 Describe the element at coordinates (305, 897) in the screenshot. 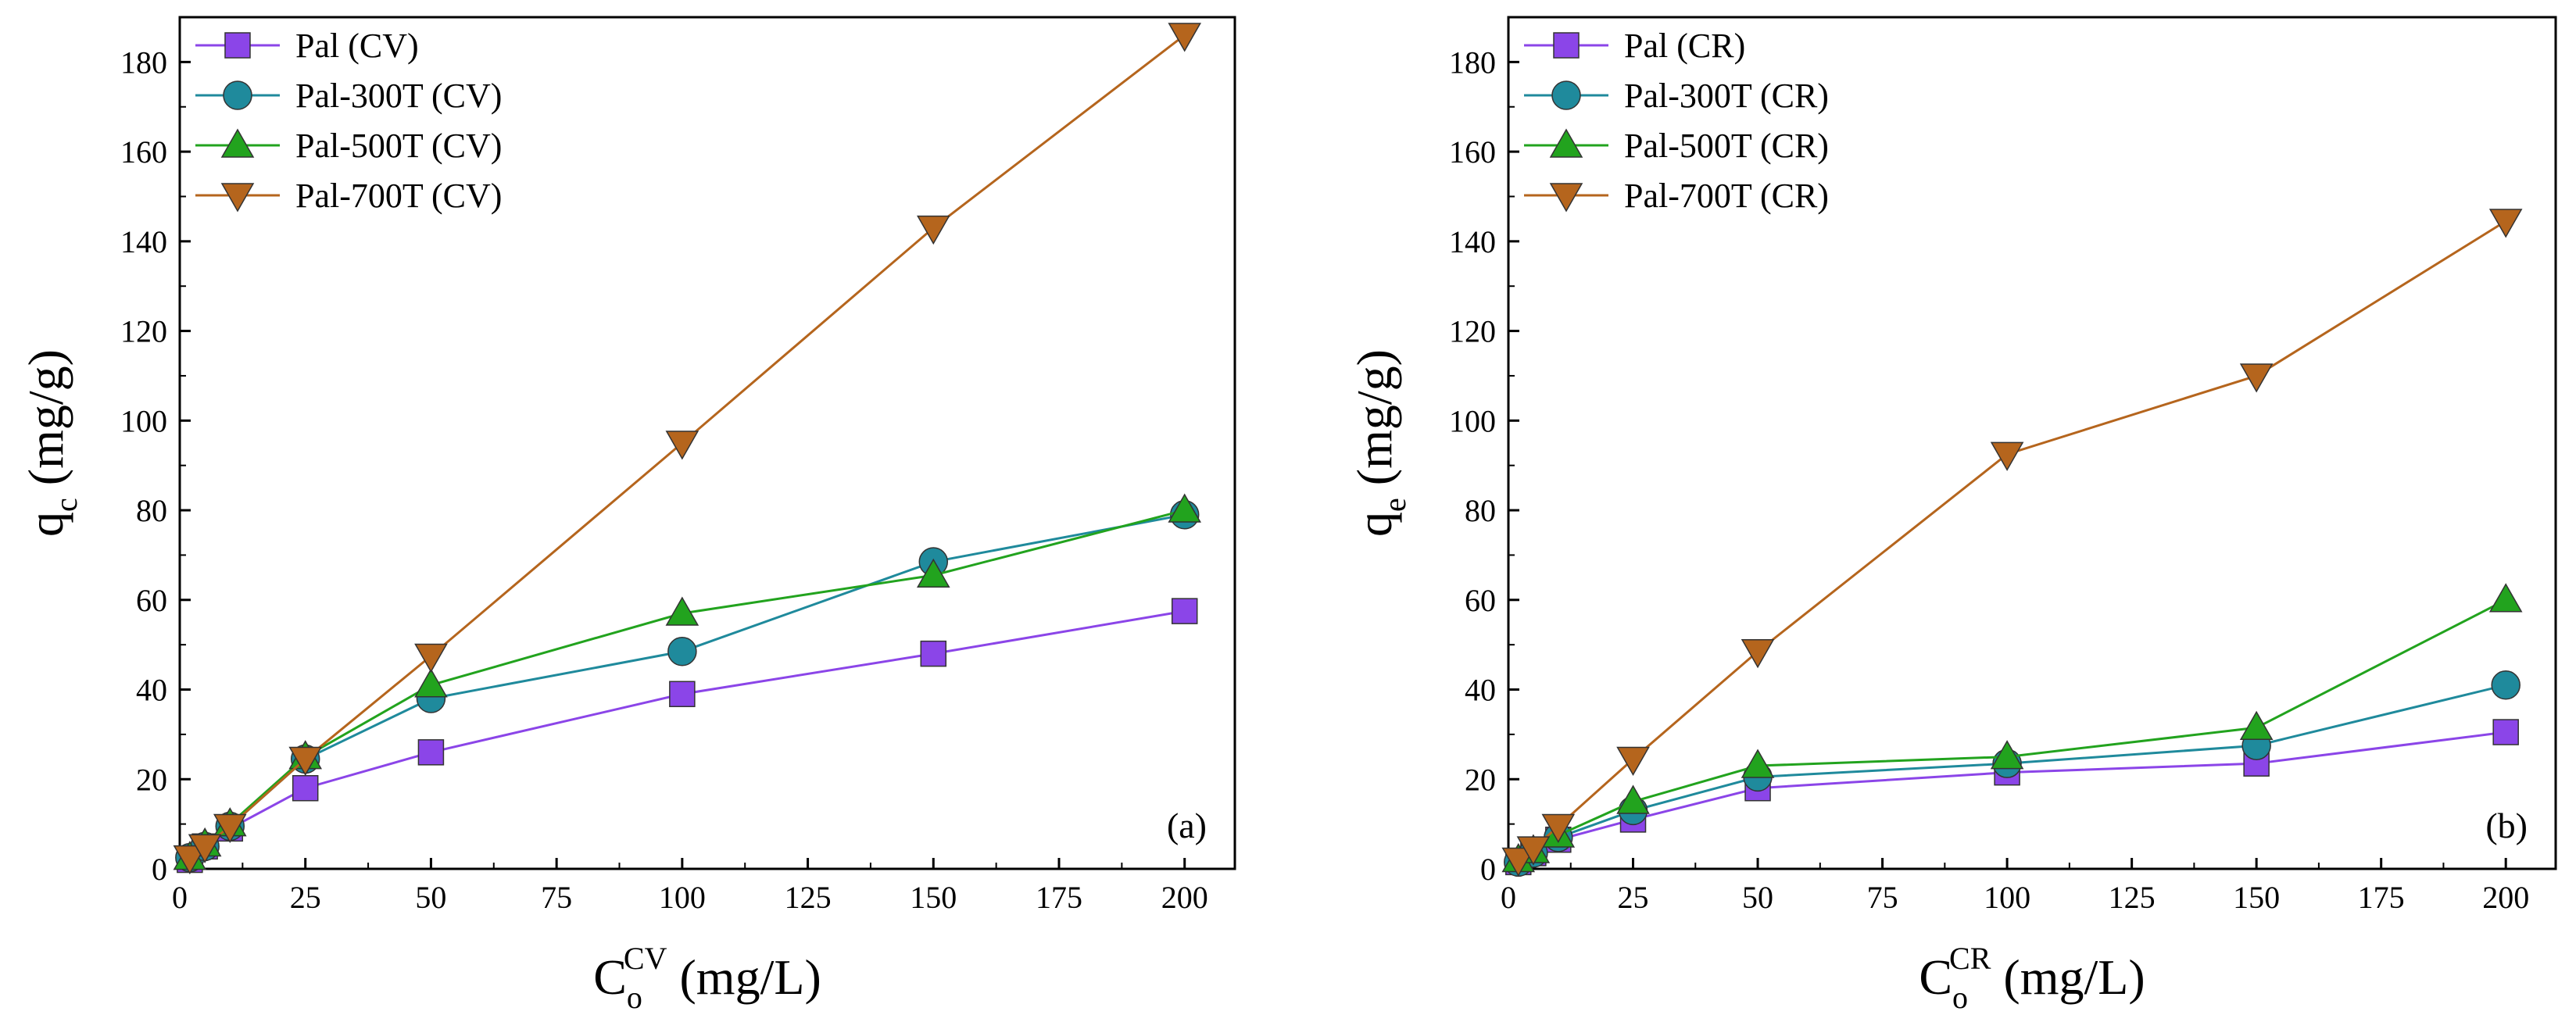

I see `x-tick-label: 25` at that location.